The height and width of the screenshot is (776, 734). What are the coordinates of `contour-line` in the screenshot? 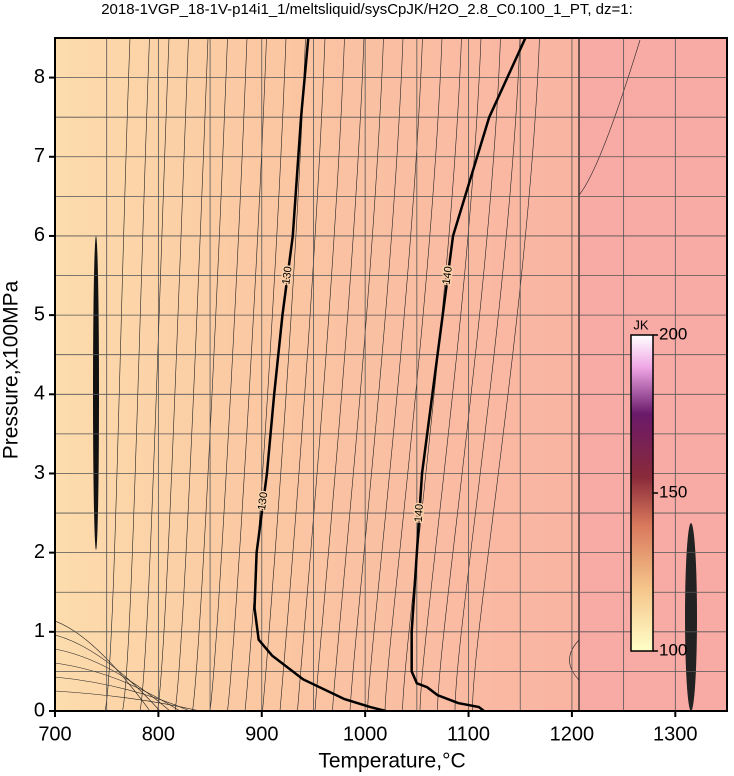 It's located at (468, 374).